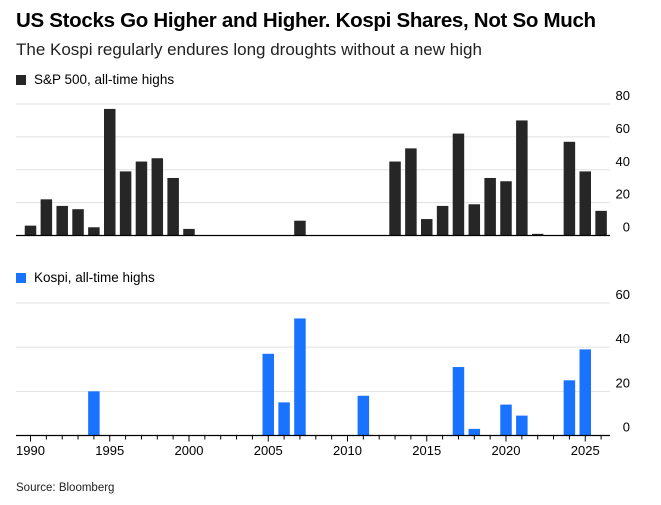  I want to click on sp500-ytick-label: 20, so click(623, 194).